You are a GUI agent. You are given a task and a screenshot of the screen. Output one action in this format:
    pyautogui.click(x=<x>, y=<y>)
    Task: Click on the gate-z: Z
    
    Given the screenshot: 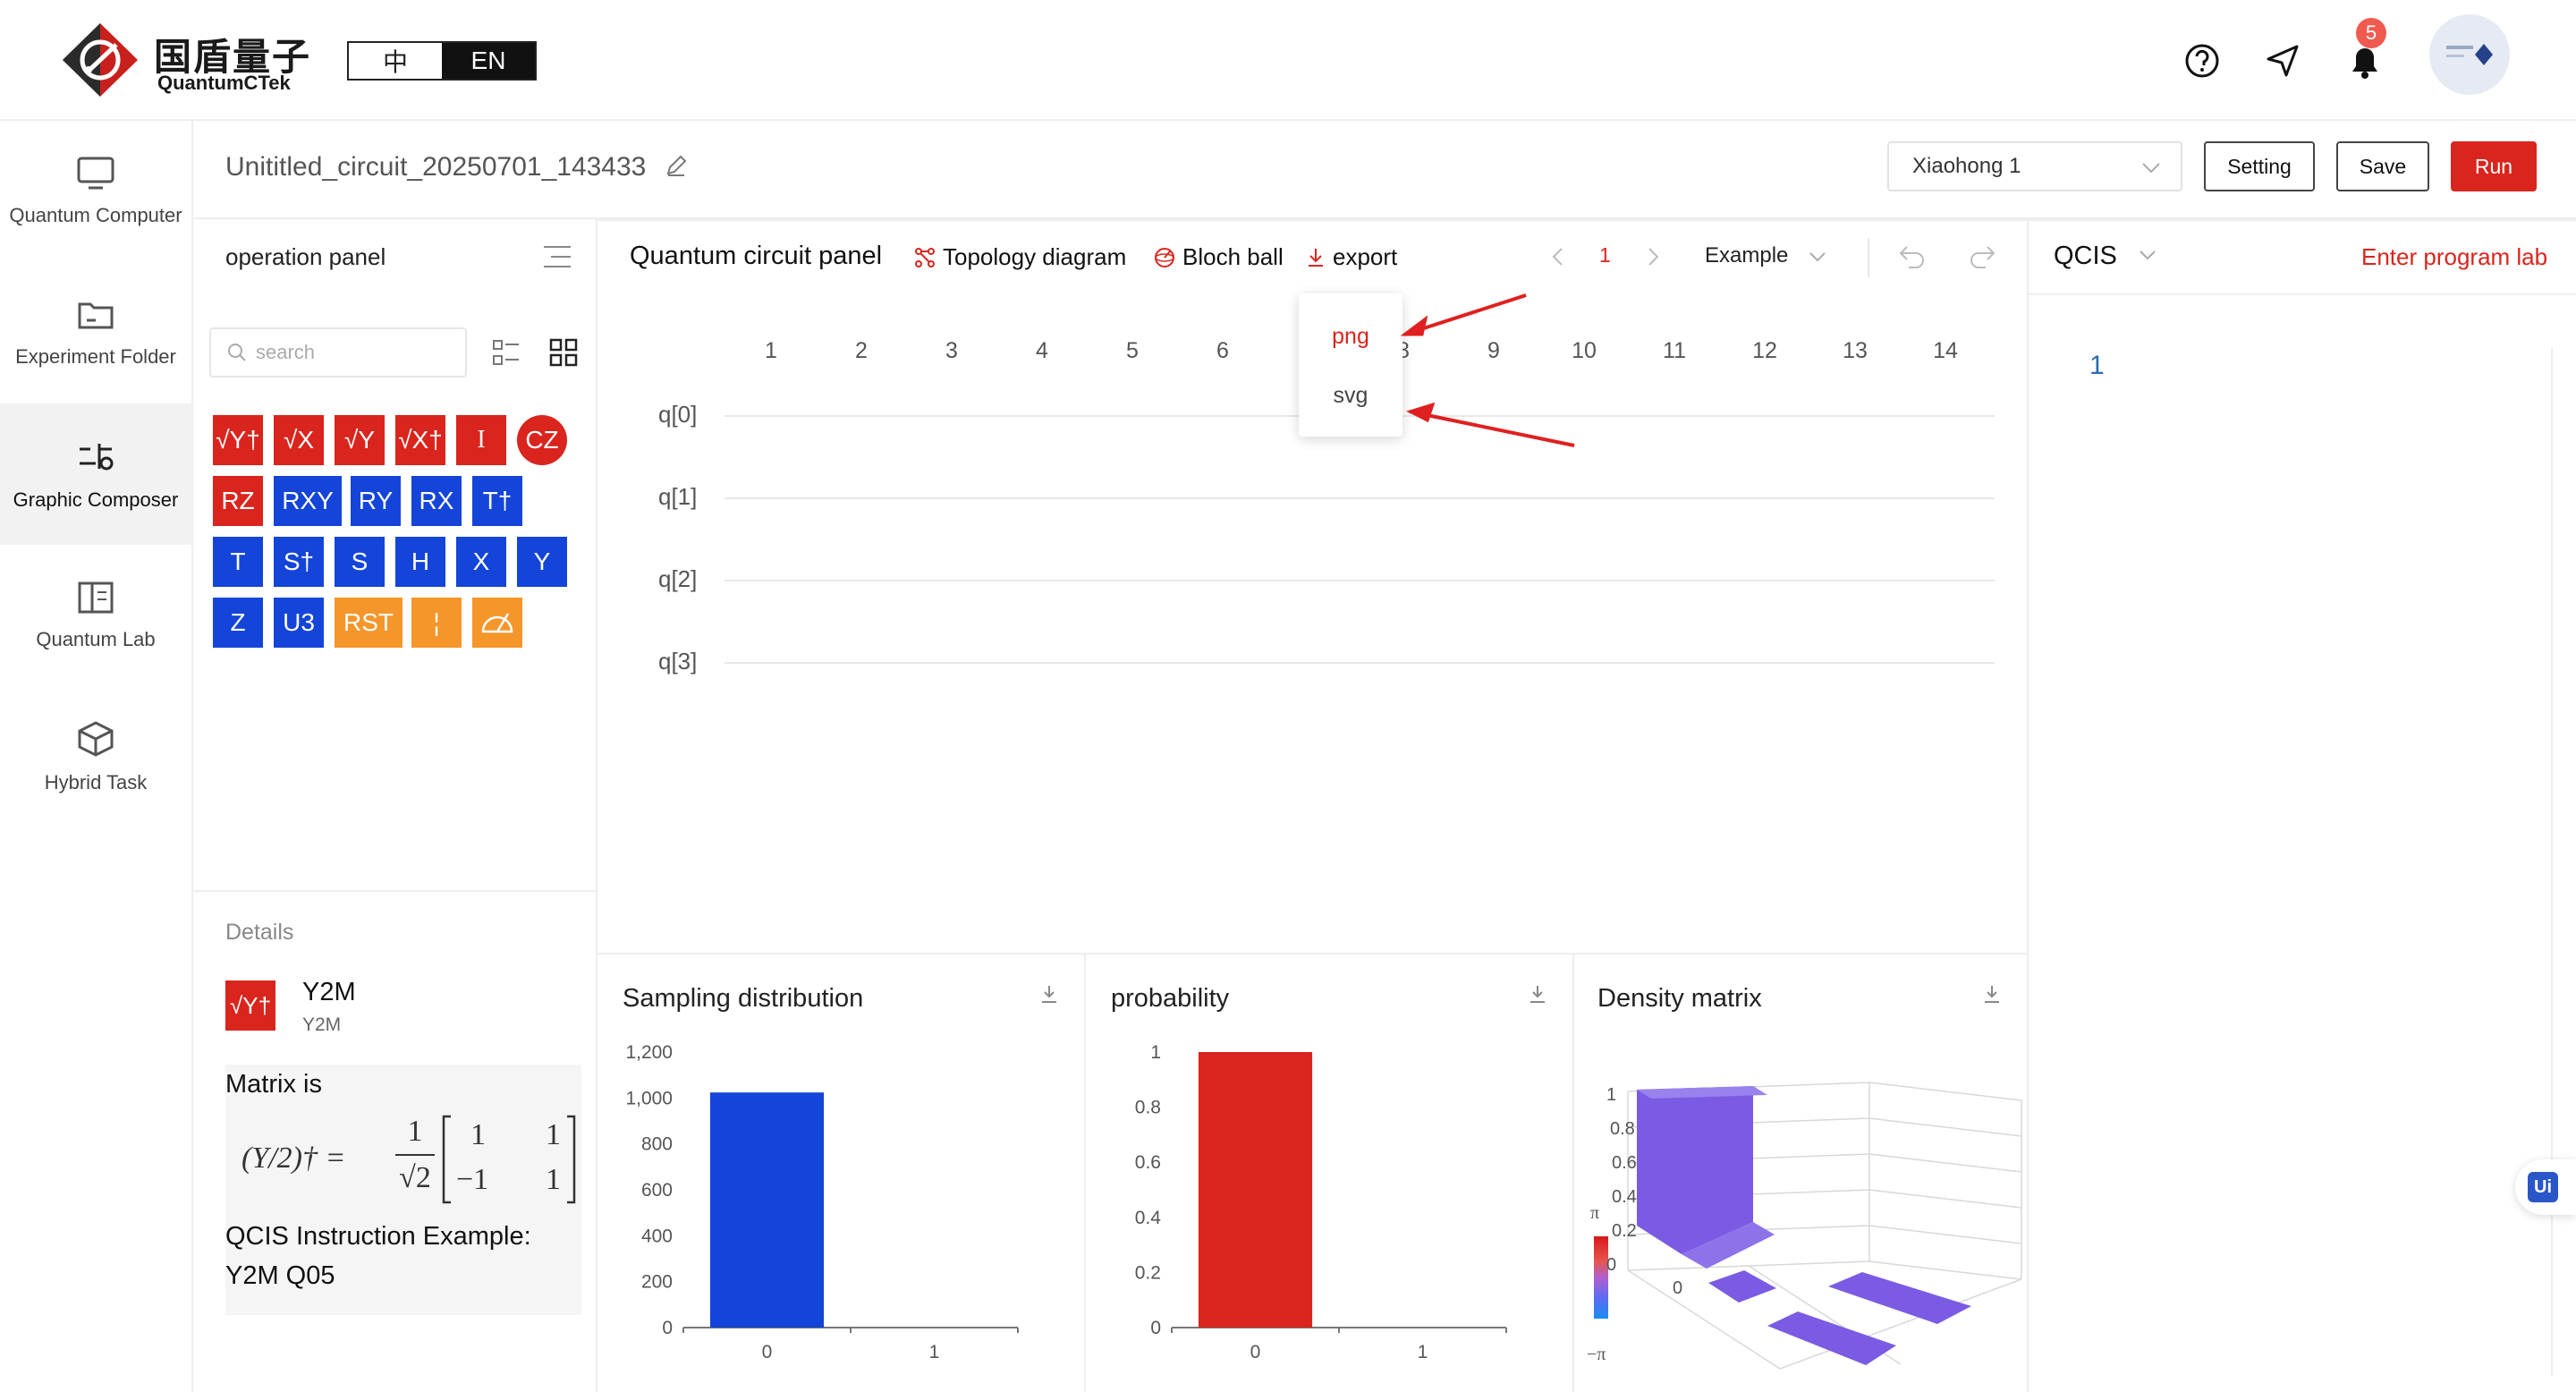 What is the action you would take?
    pyautogui.click(x=238, y=623)
    